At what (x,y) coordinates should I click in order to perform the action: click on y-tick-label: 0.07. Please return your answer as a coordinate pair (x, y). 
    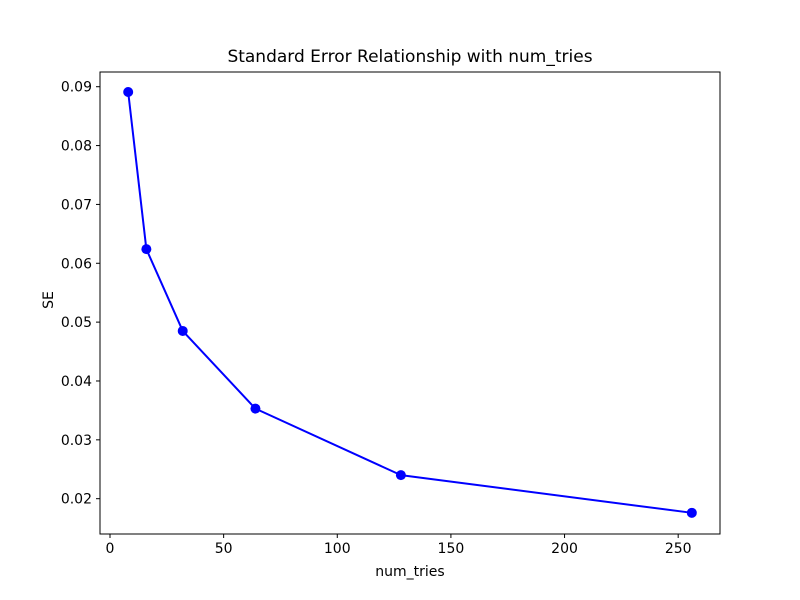
    Looking at the image, I should click on (76, 205).